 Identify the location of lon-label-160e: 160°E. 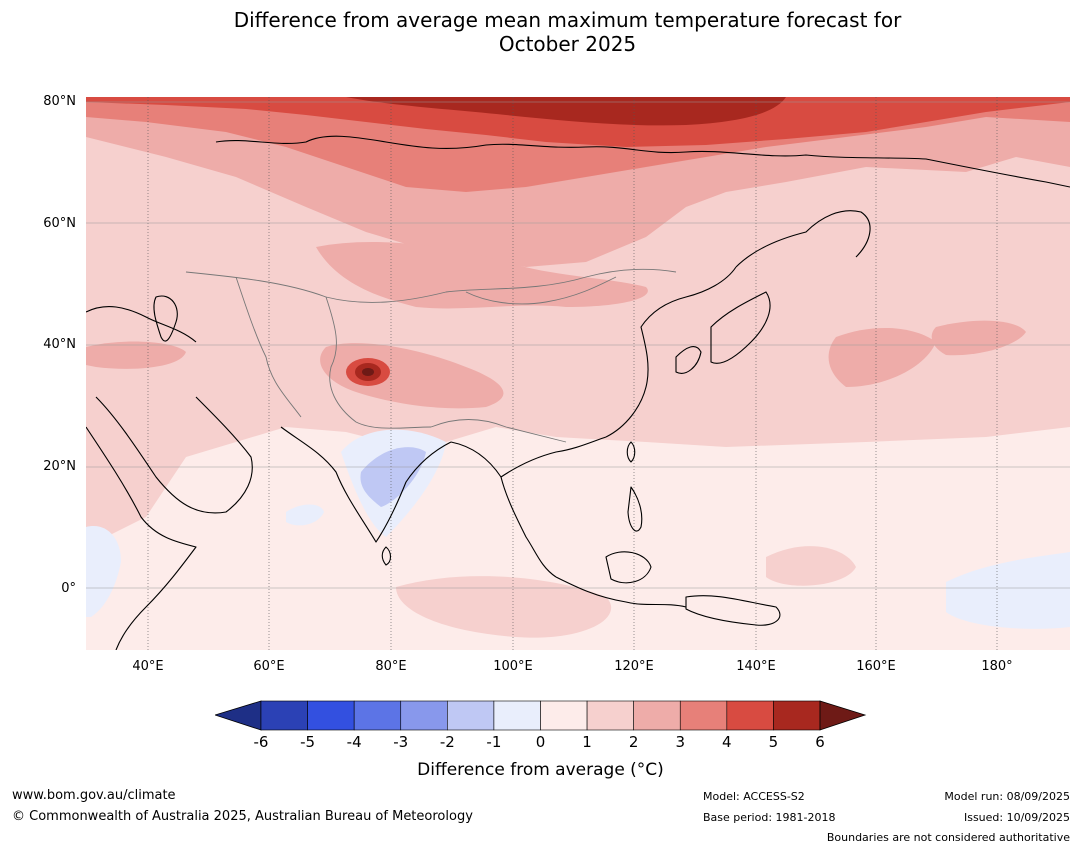
(876, 666).